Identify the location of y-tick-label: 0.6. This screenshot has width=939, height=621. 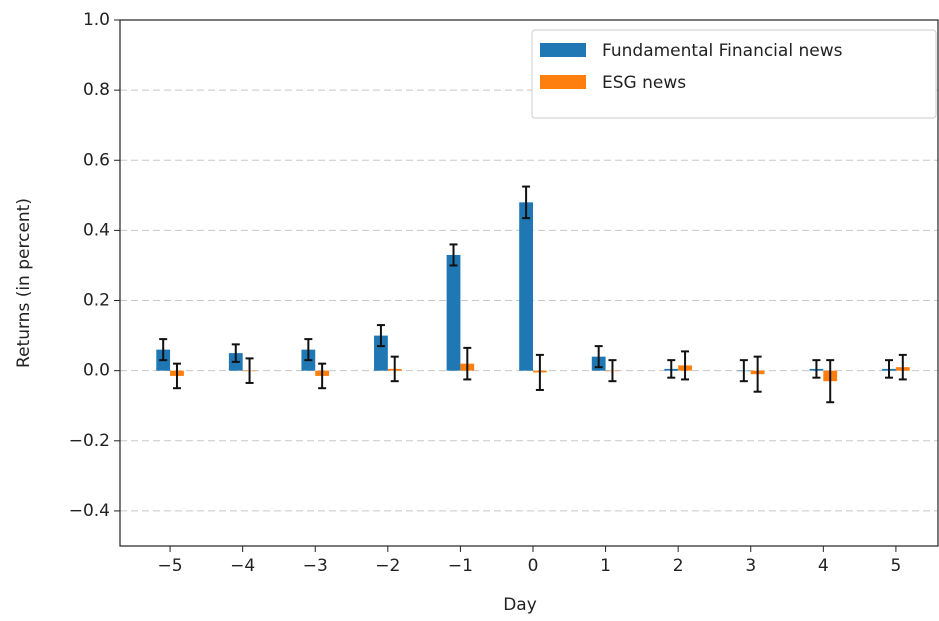
(96, 160).